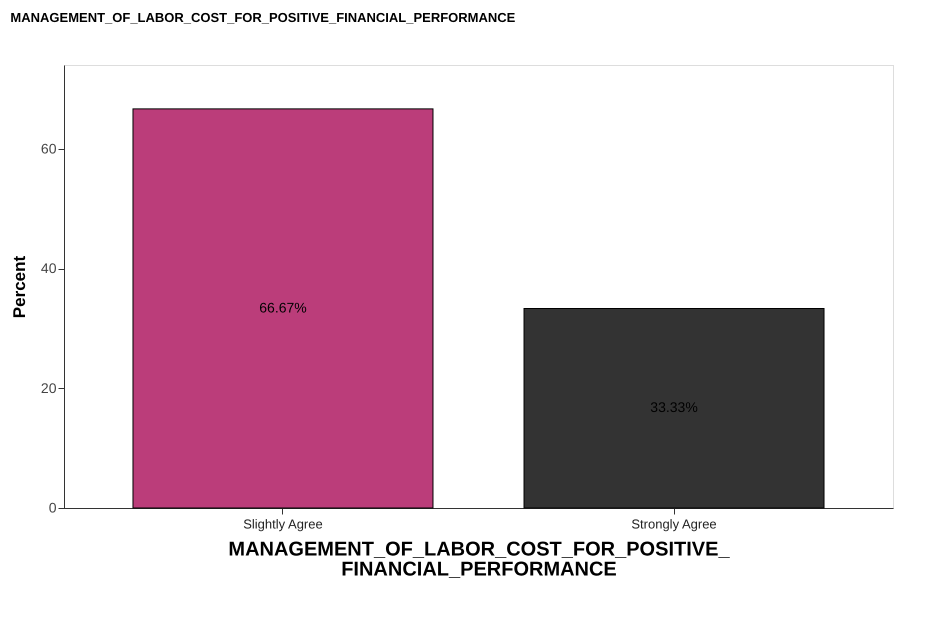  I want to click on y-axis-title: Percent, so click(19, 286).